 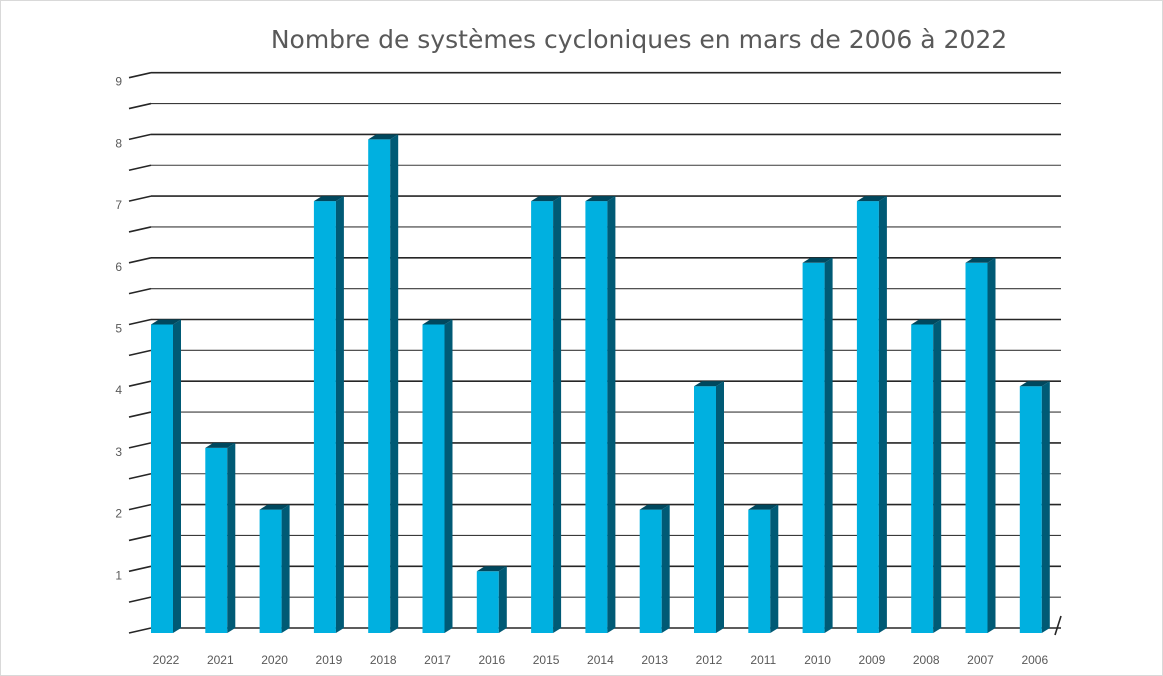 I want to click on x-tick-label: 2020, so click(x=274, y=660).